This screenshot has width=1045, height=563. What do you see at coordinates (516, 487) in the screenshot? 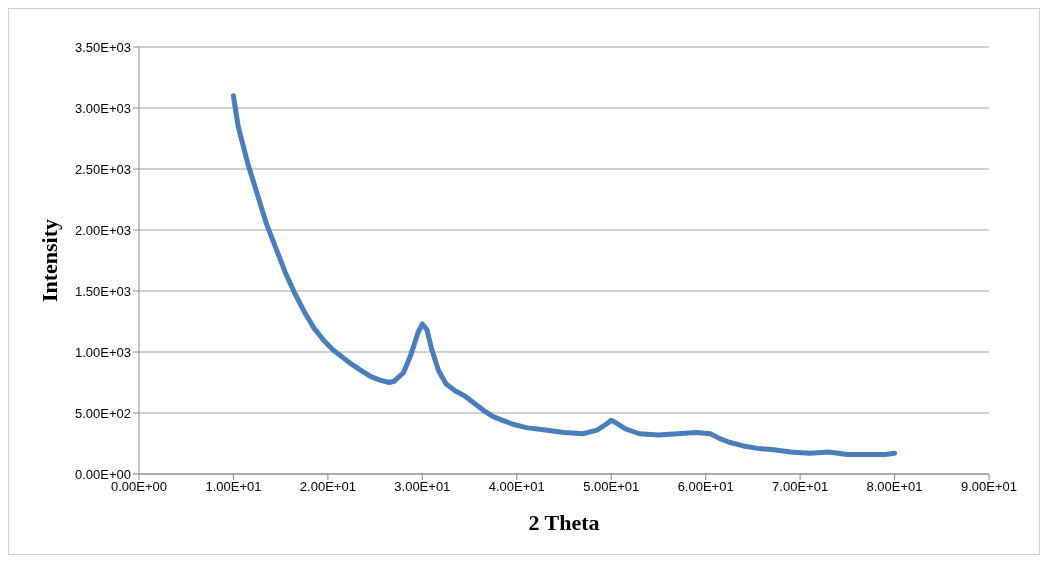
I see `x-tick-label: 4.00E+01` at bounding box center [516, 487].